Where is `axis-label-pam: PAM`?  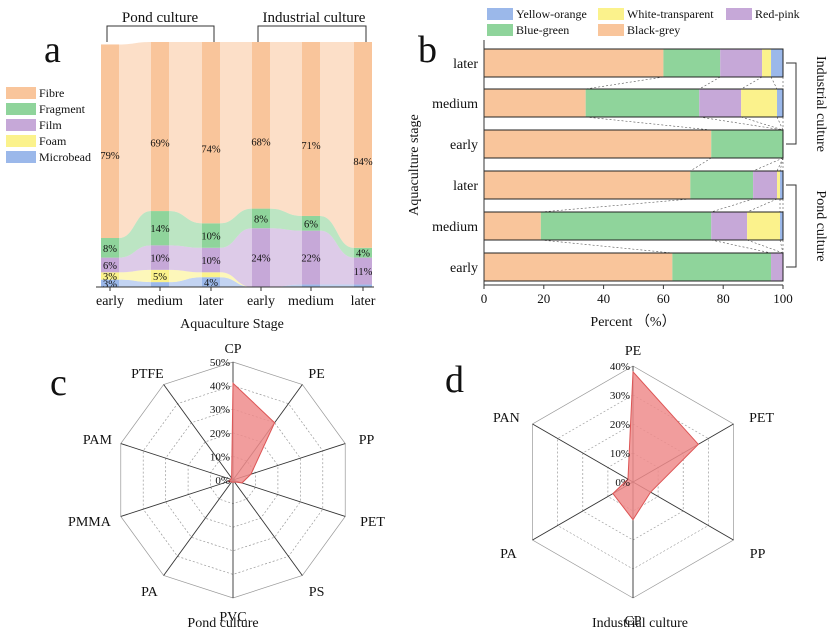
axis-label-pam: PAM is located at coordinates (98, 440).